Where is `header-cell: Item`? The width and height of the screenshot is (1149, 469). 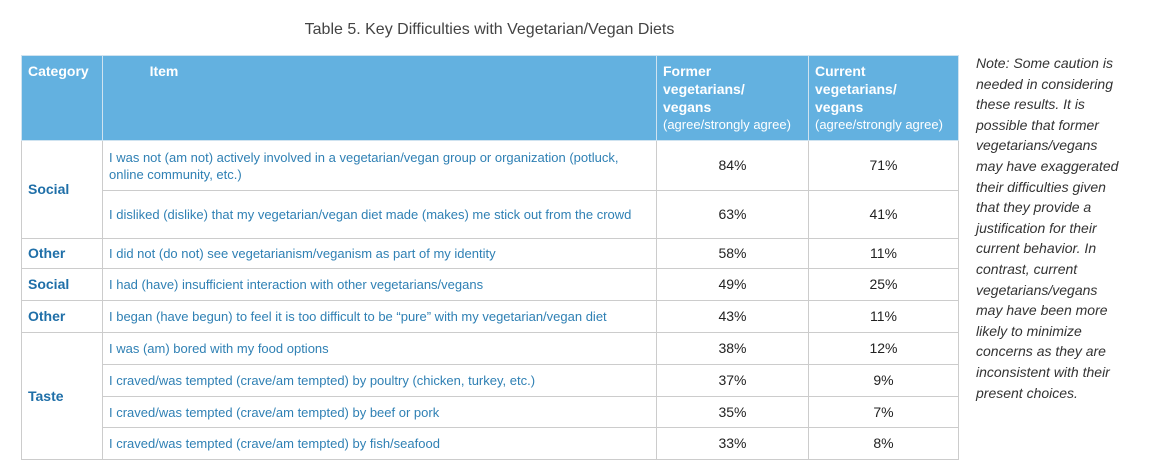 header-cell: Item is located at coordinates (379, 98).